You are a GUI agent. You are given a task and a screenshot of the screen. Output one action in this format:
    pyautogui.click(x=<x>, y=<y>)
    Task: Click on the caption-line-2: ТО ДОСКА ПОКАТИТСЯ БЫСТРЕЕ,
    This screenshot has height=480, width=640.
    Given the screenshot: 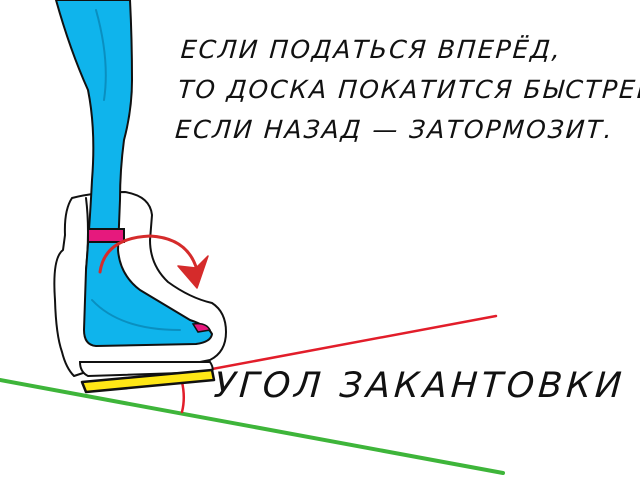 What is the action you would take?
    pyautogui.click(x=408, y=89)
    